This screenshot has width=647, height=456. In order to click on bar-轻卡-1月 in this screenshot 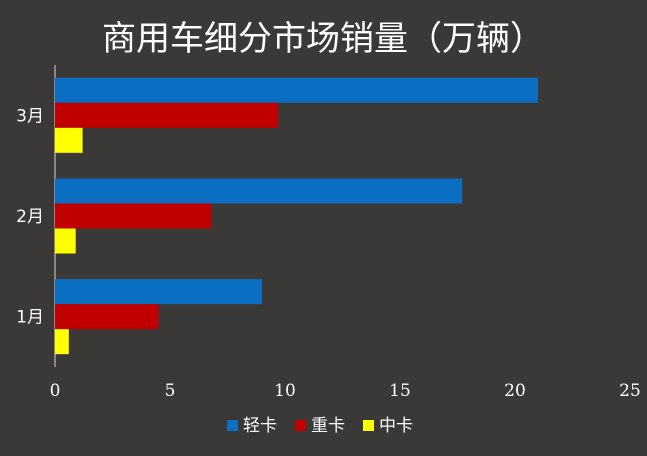, I will do `click(158, 292)`.